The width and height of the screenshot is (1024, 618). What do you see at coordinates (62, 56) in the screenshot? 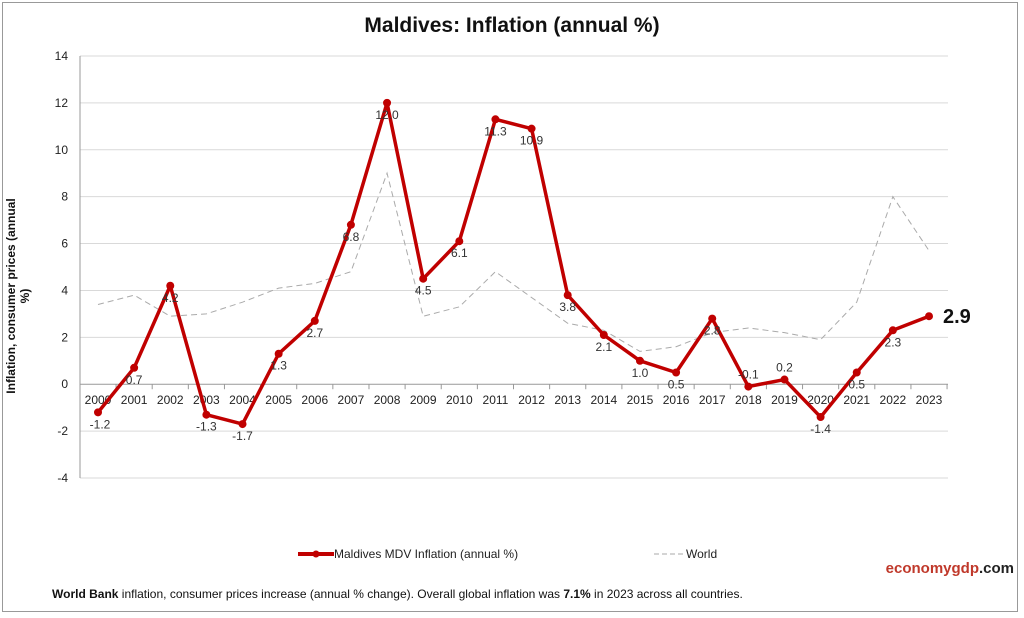
I see `y-tick-label: 14` at bounding box center [62, 56].